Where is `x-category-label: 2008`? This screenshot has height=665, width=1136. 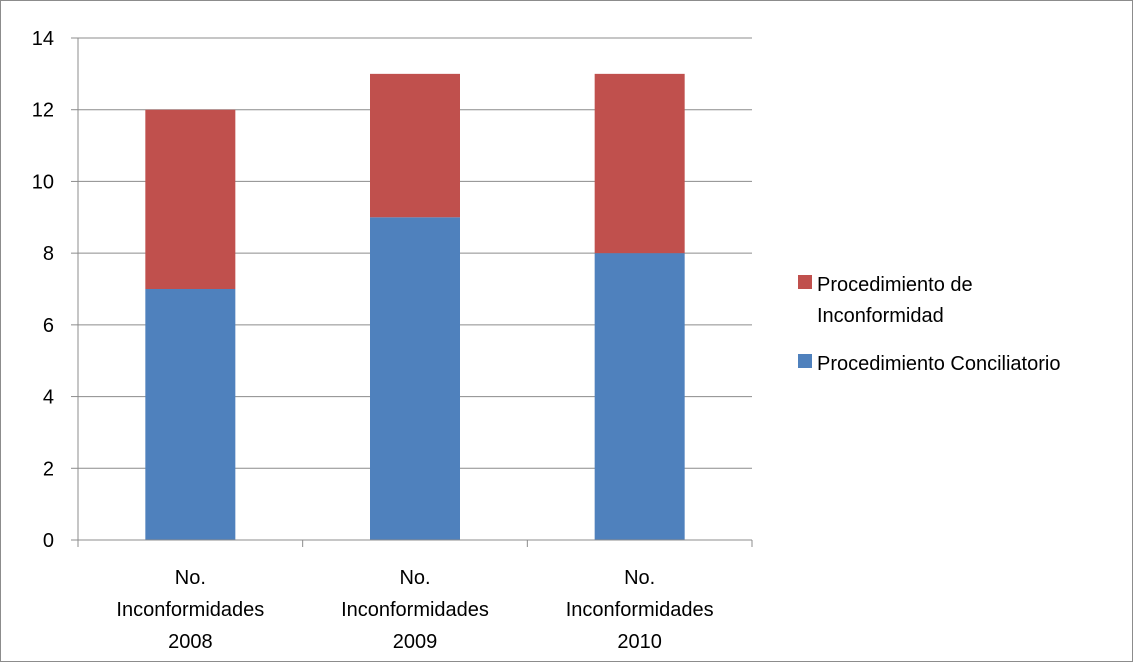 x-category-label: 2008 is located at coordinates (190, 642).